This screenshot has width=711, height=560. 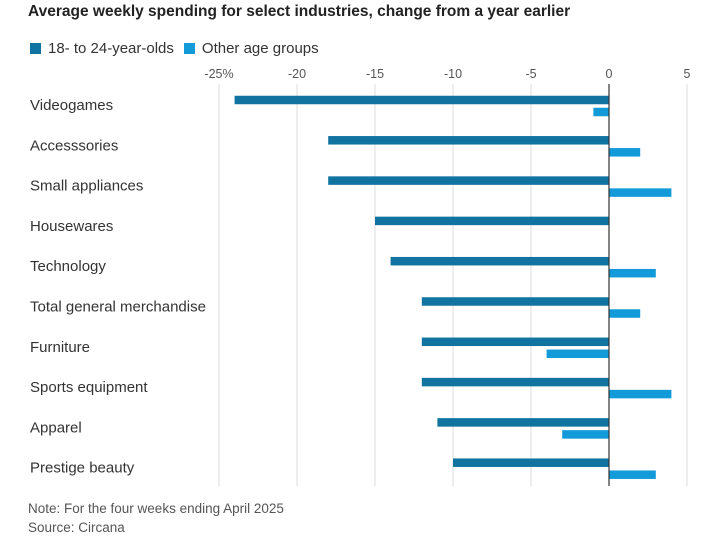 What do you see at coordinates (74, 145) in the screenshot?
I see `category-label: Accesssories` at bounding box center [74, 145].